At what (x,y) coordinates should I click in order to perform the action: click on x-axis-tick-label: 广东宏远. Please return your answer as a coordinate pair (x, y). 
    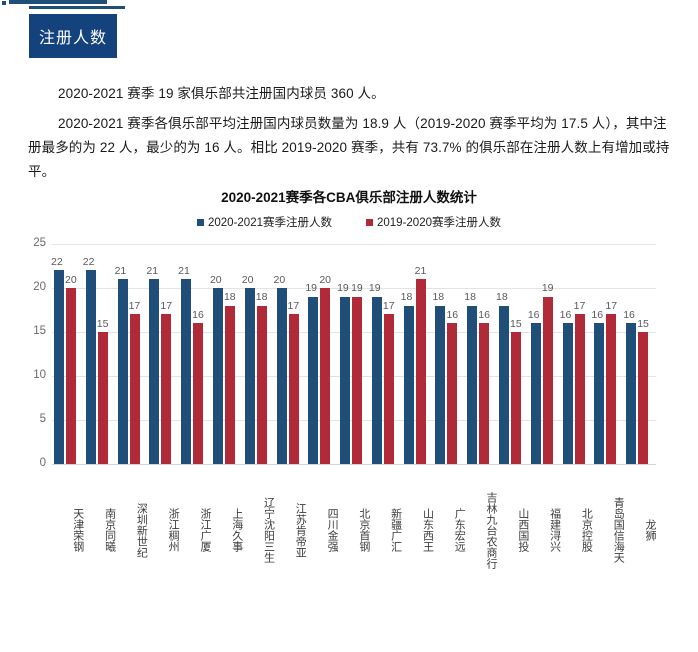
    Looking at the image, I should click on (449, 530).